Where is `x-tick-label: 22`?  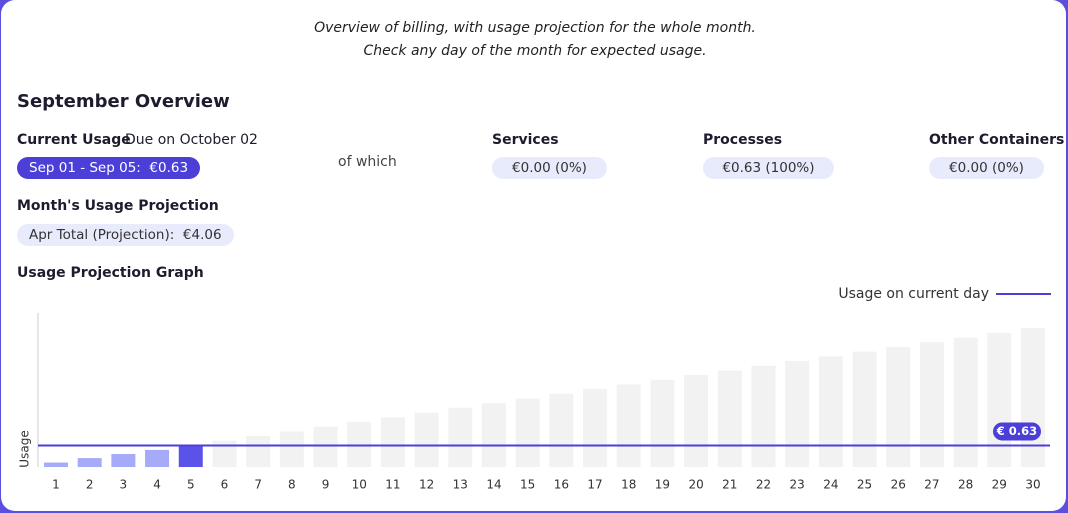 x-tick-label: 22 is located at coordinates (763, 485).